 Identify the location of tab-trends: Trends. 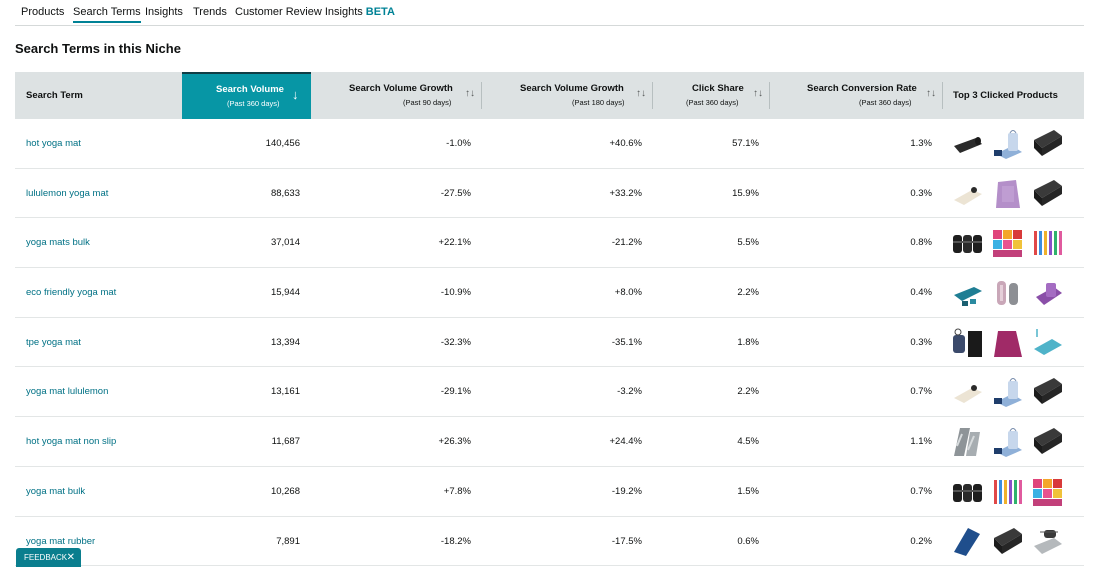
(210, 12).